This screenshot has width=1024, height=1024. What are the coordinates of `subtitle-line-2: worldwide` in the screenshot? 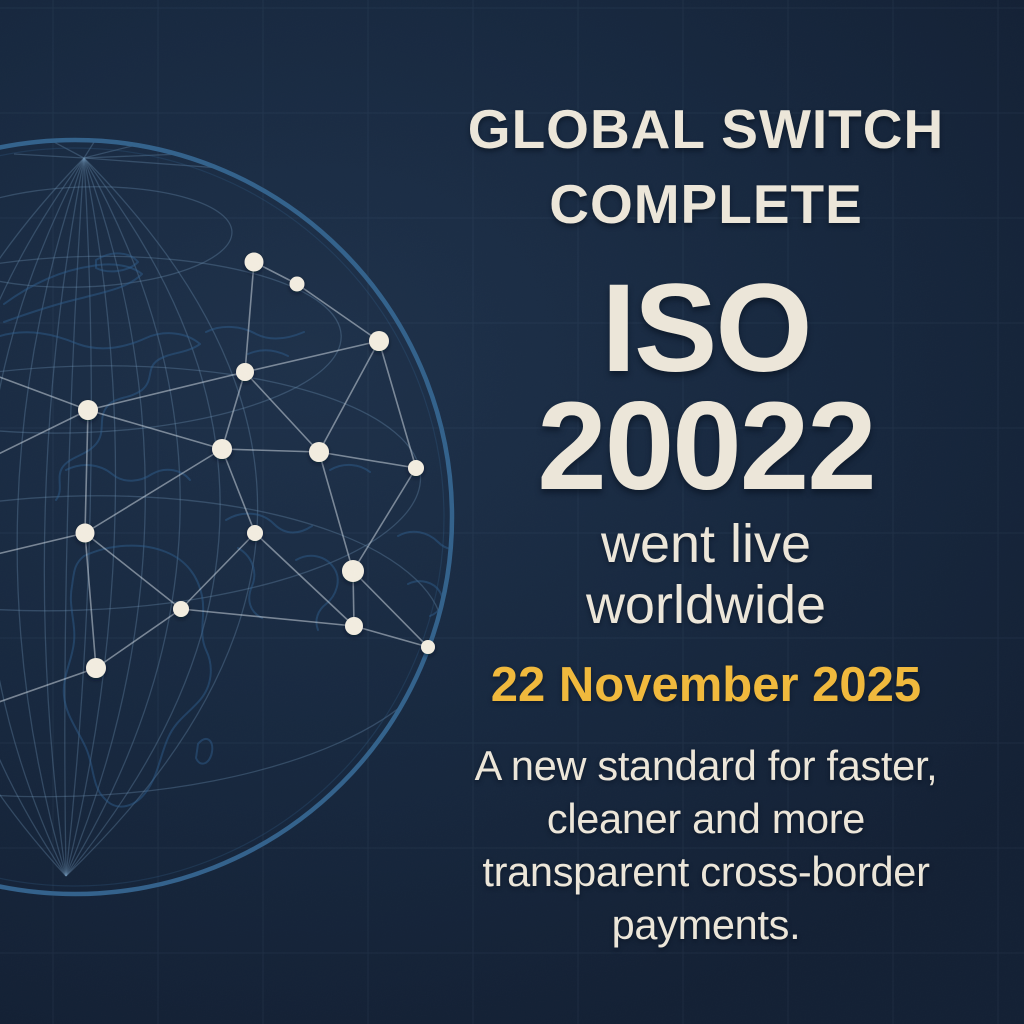 It's located at (706, 605).